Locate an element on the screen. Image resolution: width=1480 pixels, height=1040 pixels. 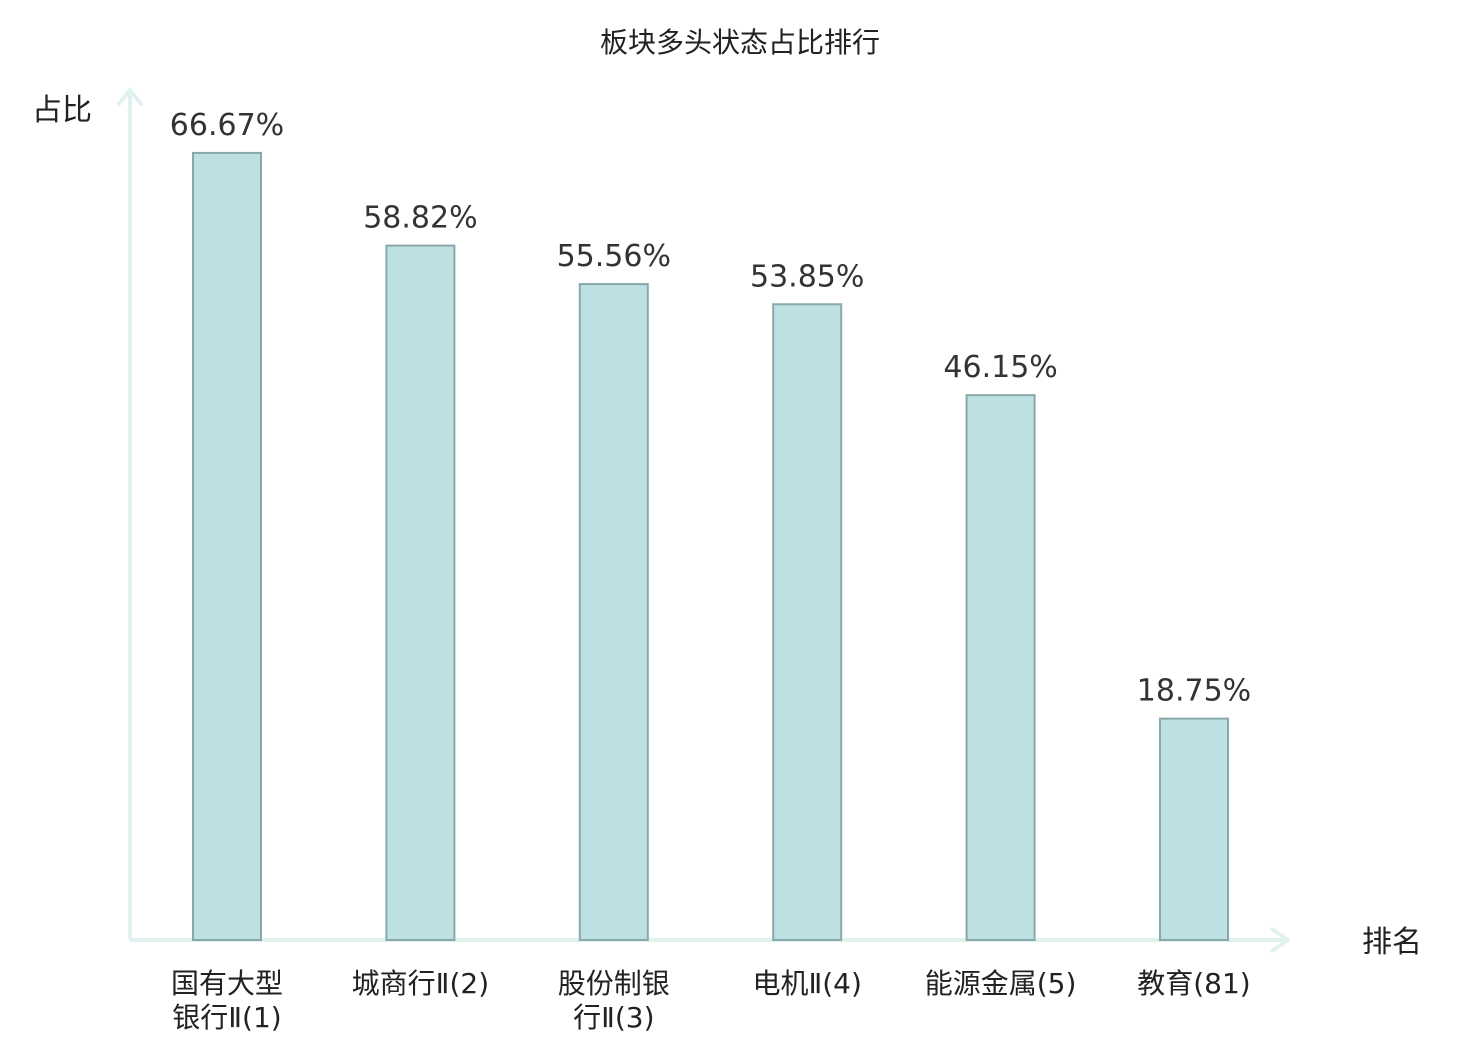
value-label-5: 46.15% is located at coordinates (1000, 367).